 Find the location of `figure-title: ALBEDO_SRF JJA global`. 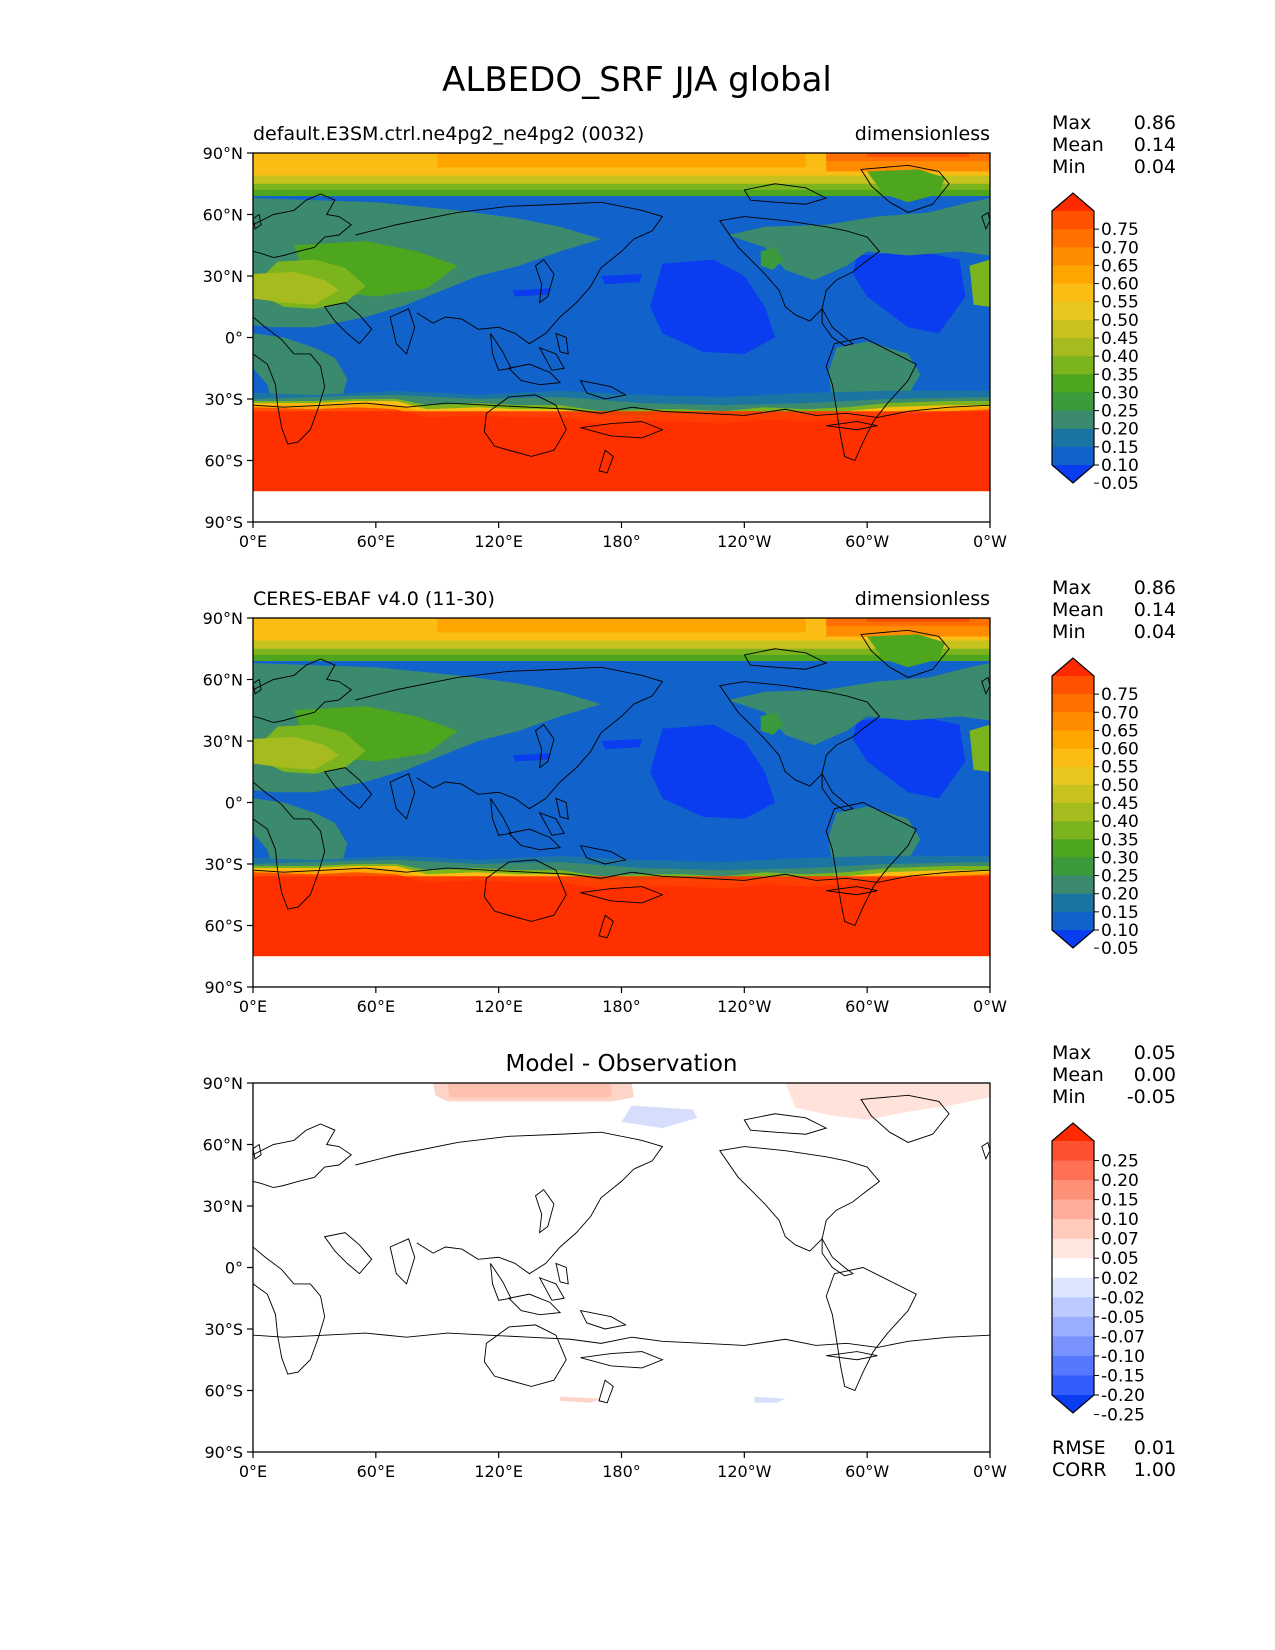

figure-title: ALBEDO_SRF JJA global is located at coordinates (637, 80).